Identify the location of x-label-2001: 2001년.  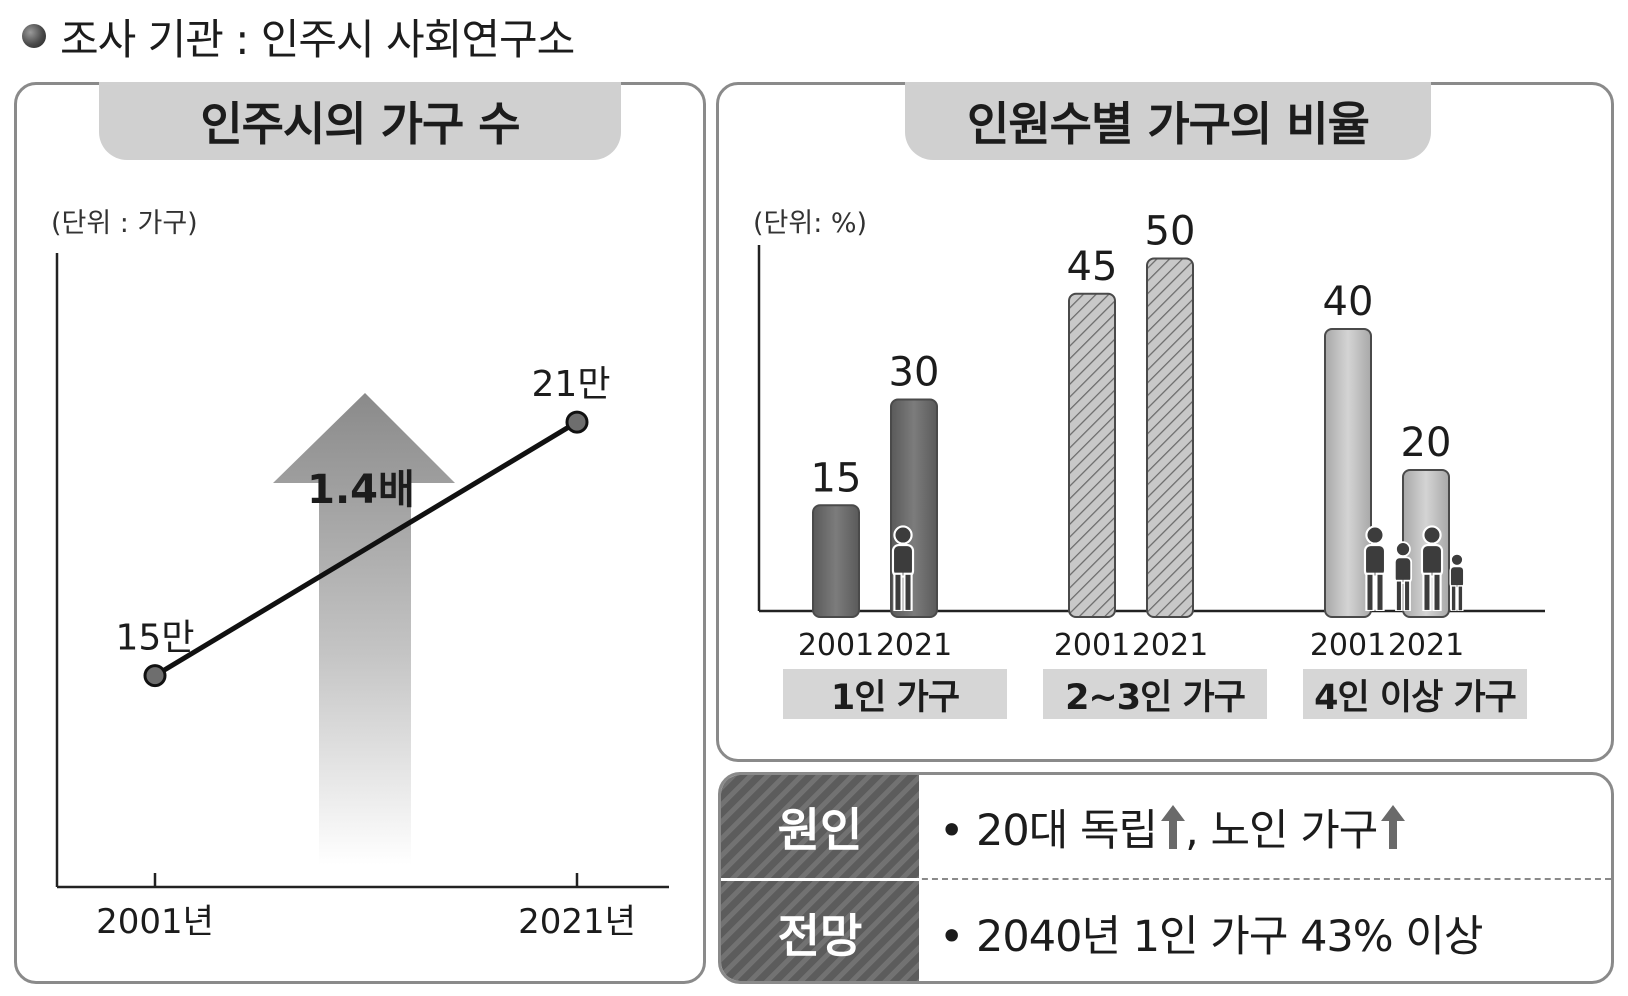
(155, 922).